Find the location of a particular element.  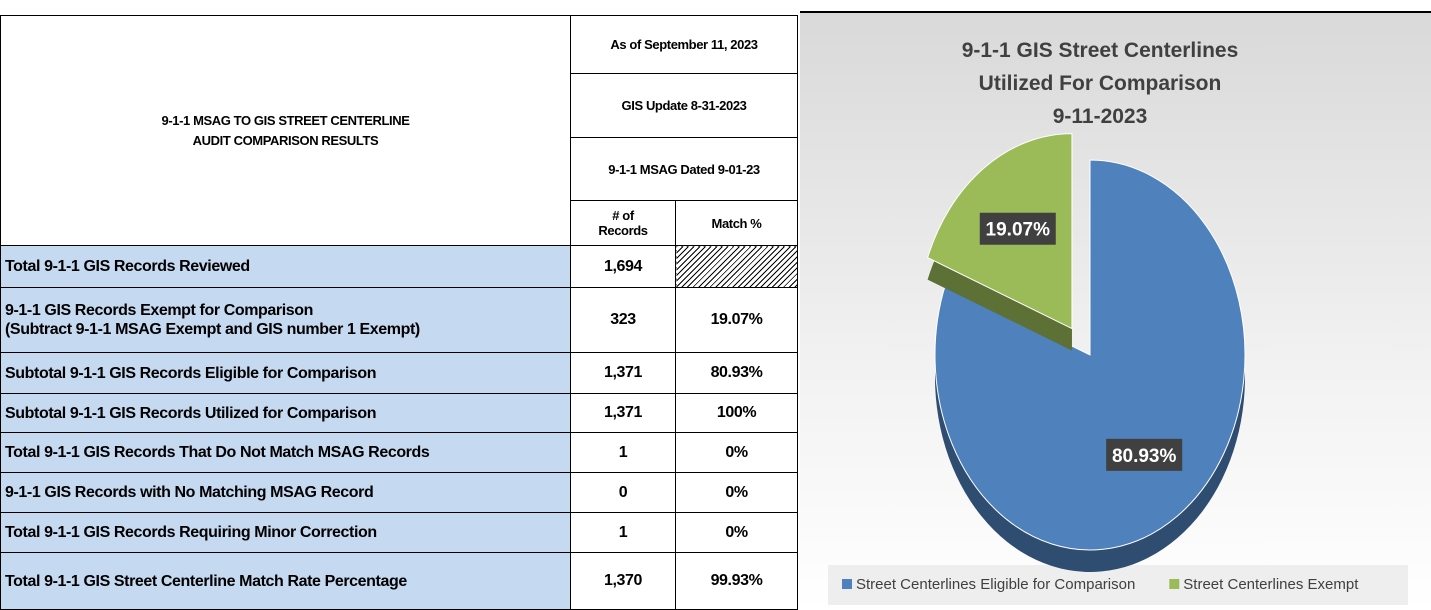

records-cell: 1,370 is located at coordinates (623, 581).